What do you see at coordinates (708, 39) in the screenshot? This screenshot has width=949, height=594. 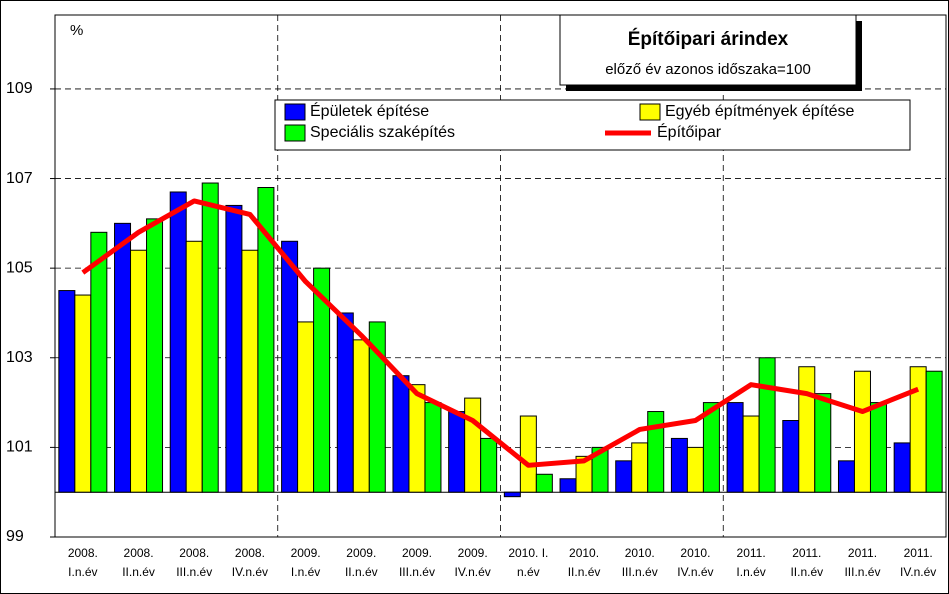 I see `chart-title: Építőipari árindex` at bounding box center [708, 39].